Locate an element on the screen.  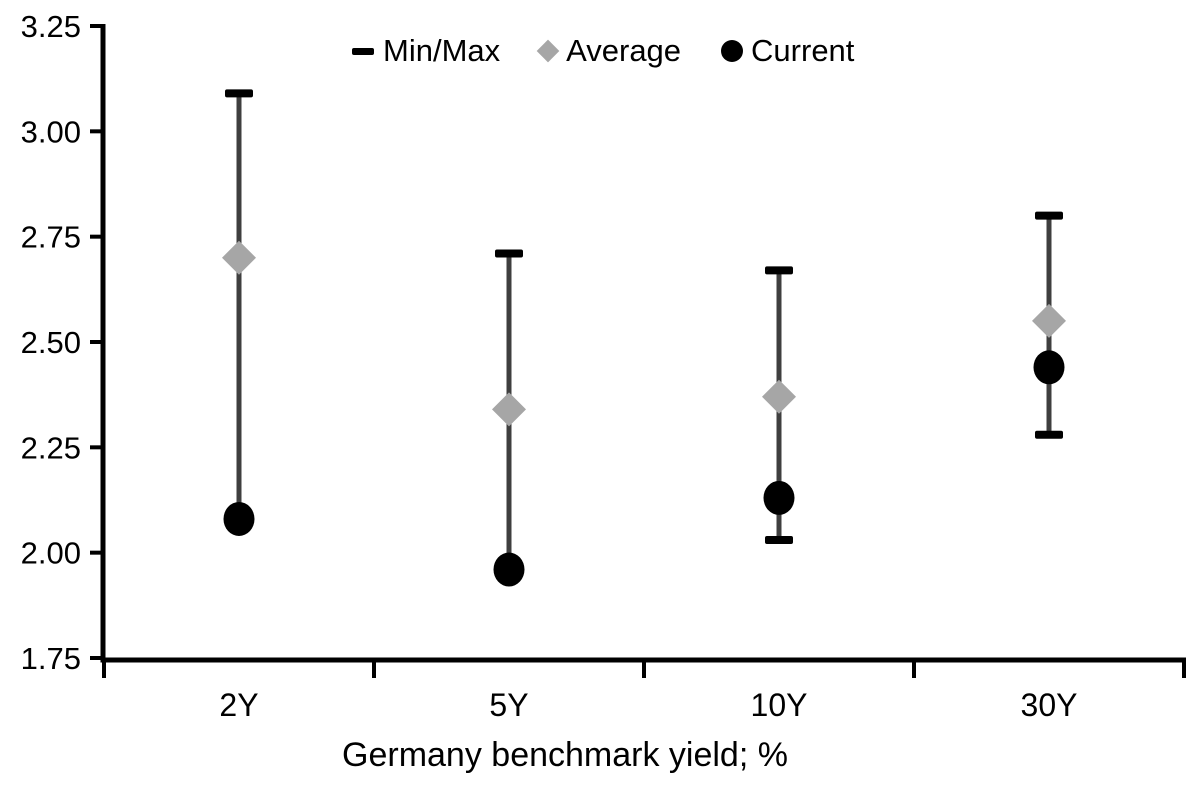
chart-legend: Min/Max Average Current is located at coordinates (603, 51).